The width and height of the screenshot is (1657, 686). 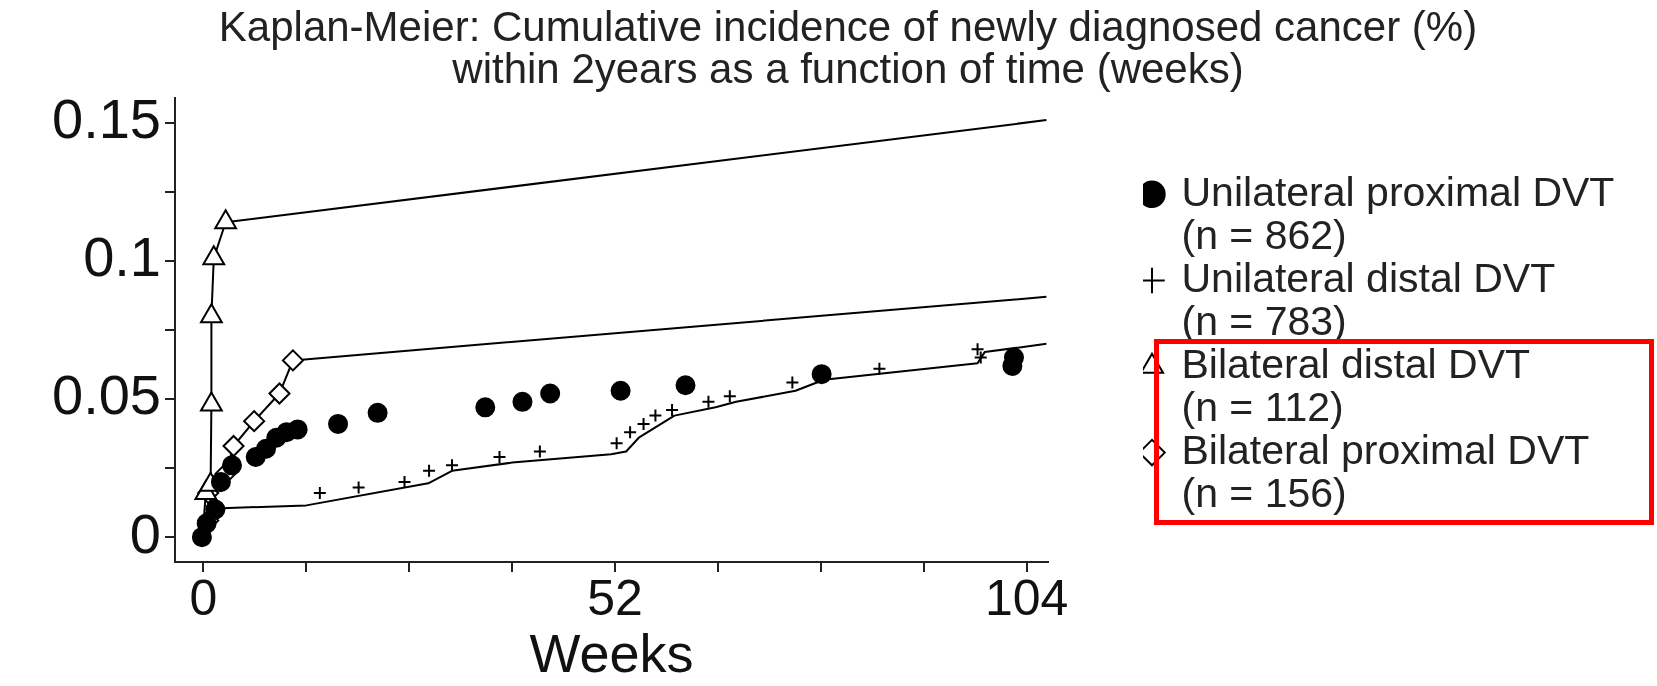 I want to click on x-tick-label: 104, so click(x=1026, y=597).